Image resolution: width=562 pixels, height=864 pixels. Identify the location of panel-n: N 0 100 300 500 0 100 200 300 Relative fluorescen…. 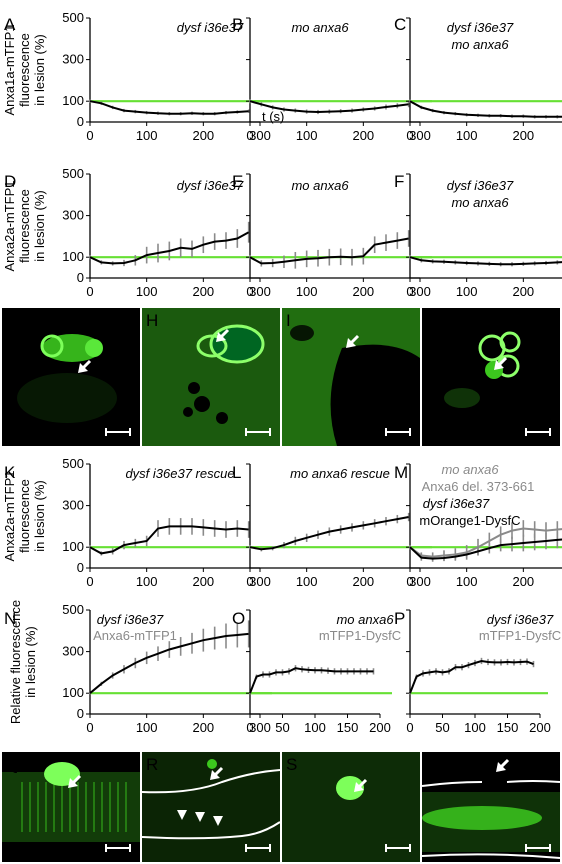
(138, 667).